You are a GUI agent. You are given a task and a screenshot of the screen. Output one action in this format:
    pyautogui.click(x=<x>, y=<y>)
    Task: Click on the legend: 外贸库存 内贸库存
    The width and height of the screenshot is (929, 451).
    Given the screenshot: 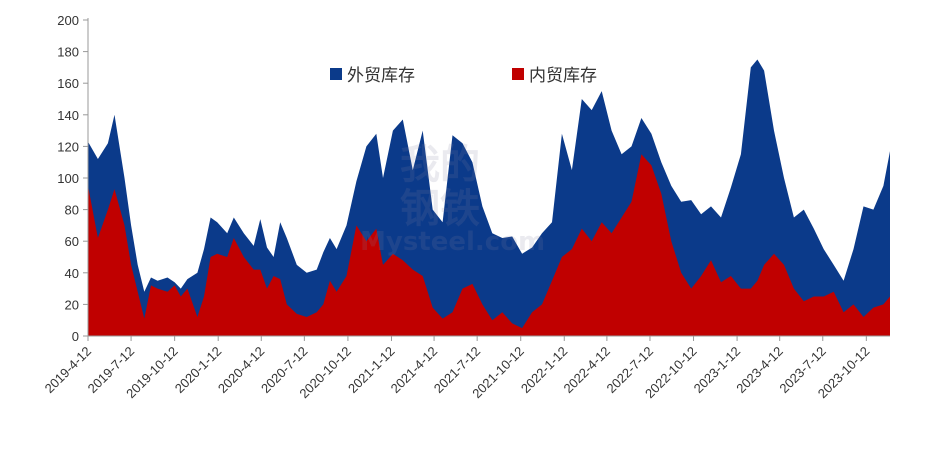 What is the action you would take?
    pyautogui.click(x=463, y=76)
    